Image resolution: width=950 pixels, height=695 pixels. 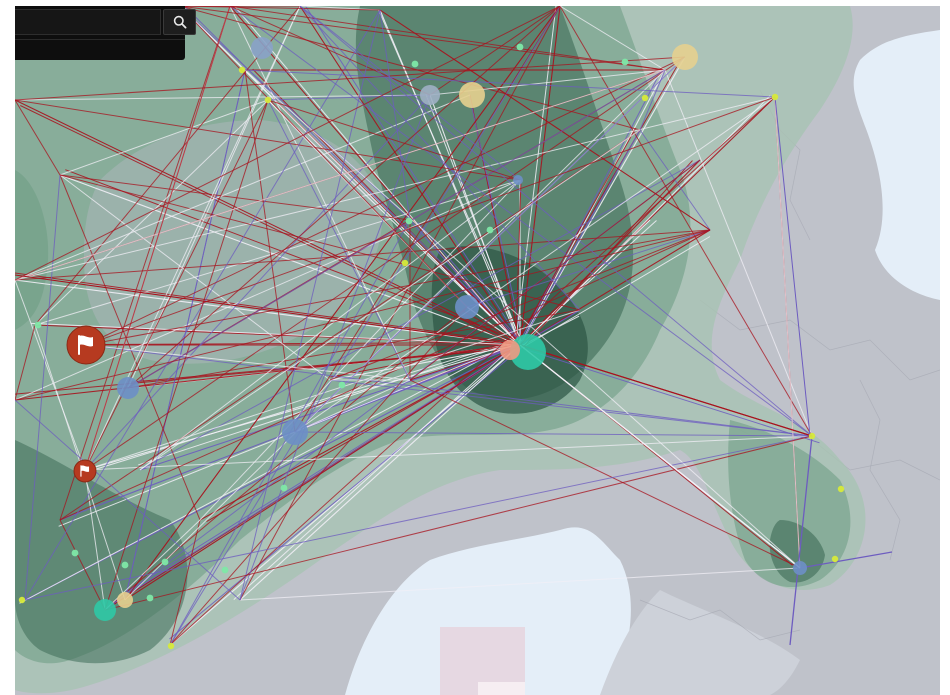 I want to click on search-button, so click(x=179, y=22).